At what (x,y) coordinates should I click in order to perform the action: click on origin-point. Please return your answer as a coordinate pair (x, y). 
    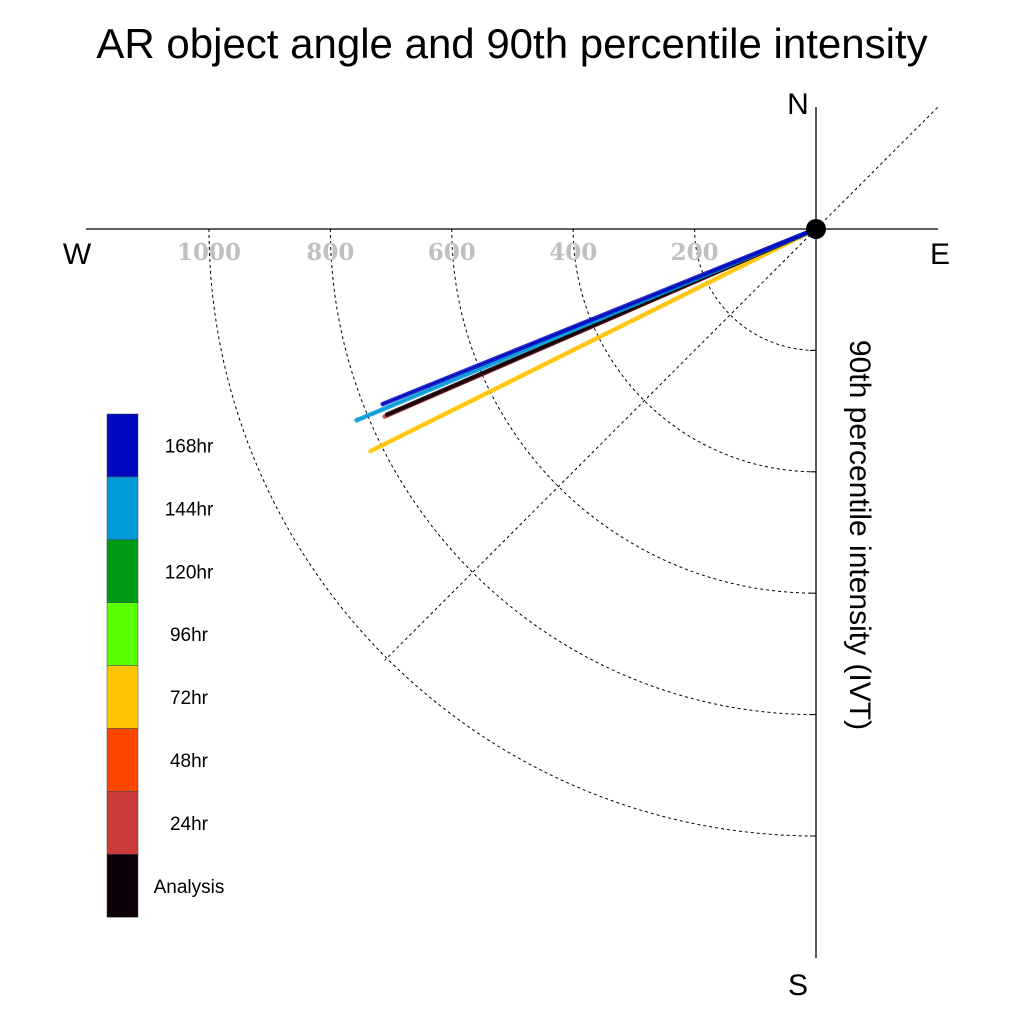
    Looking at the image, I should click on (816, 229).